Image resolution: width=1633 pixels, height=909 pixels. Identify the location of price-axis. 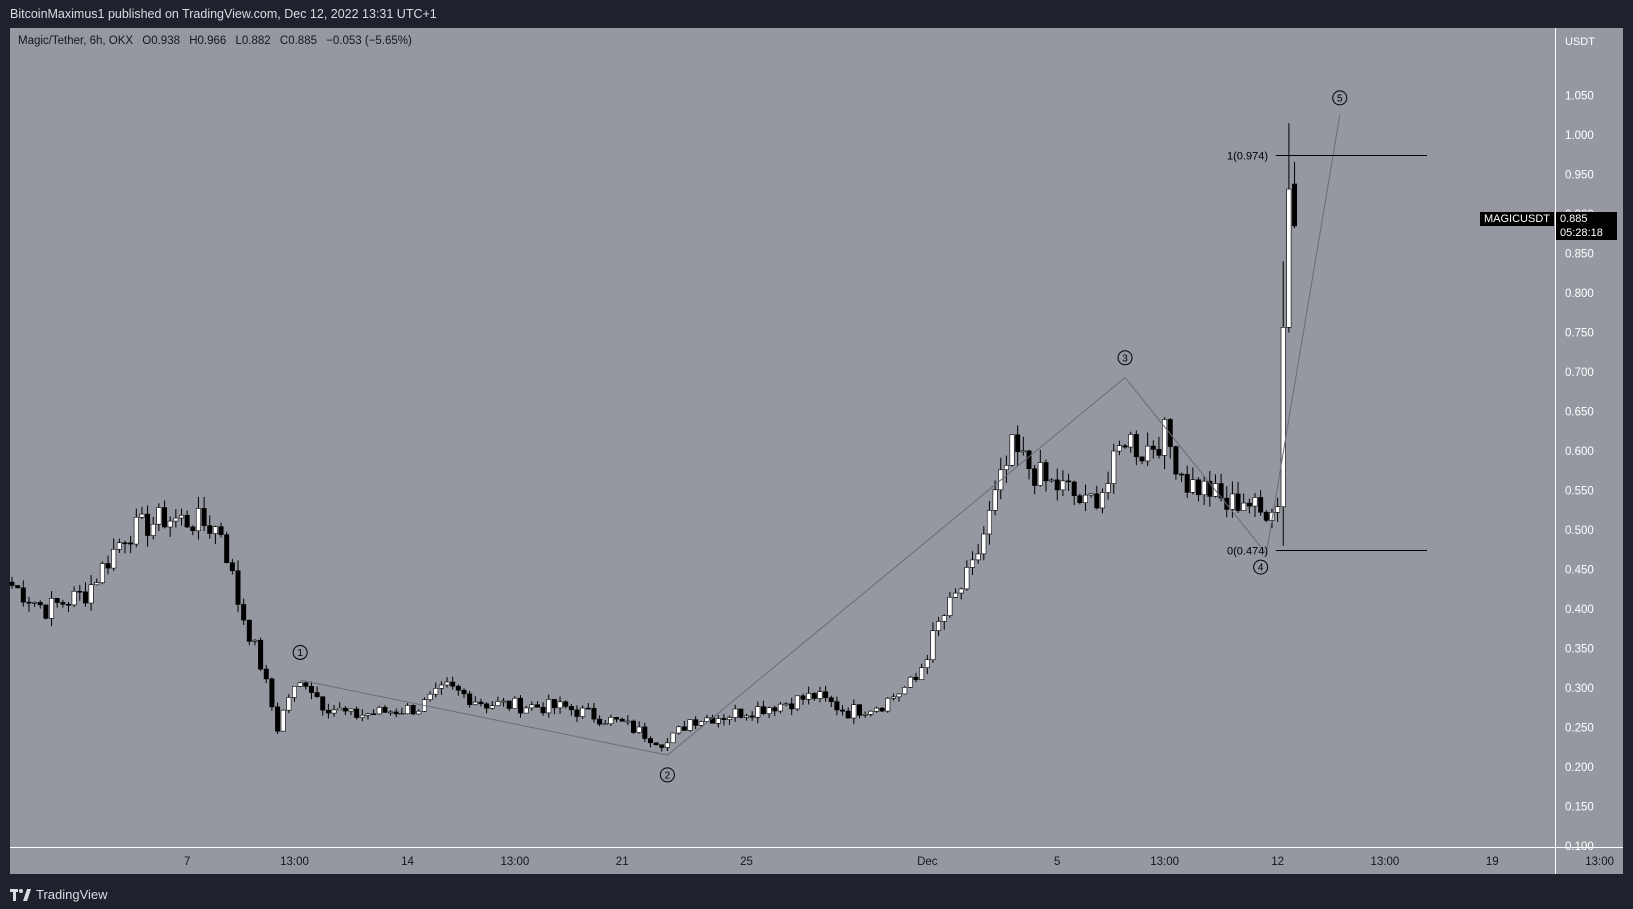
(1589, 437).